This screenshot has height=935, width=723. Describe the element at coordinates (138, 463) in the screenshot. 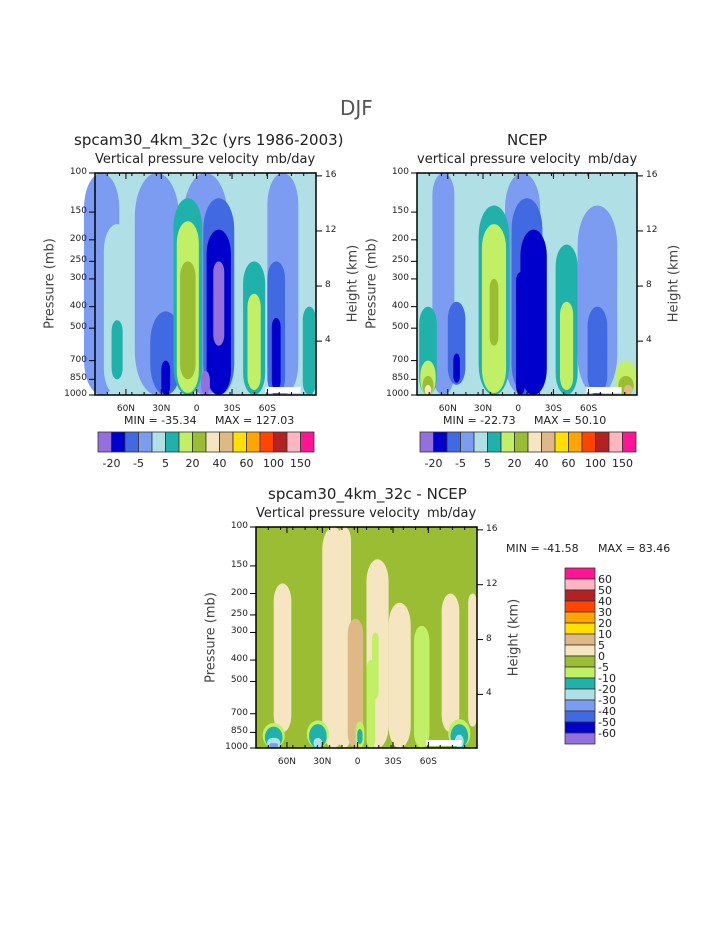

I see `model-colorbar-label: -5` at that location.